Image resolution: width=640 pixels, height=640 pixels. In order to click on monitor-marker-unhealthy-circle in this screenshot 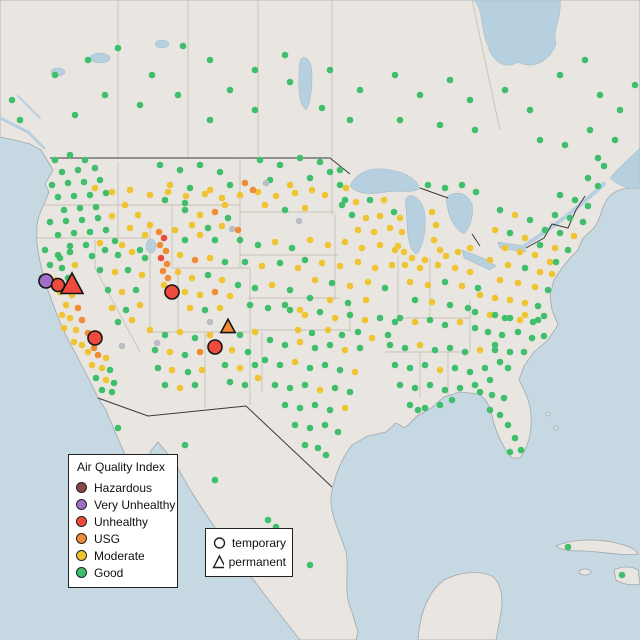, I will do `click(58, 285)`.